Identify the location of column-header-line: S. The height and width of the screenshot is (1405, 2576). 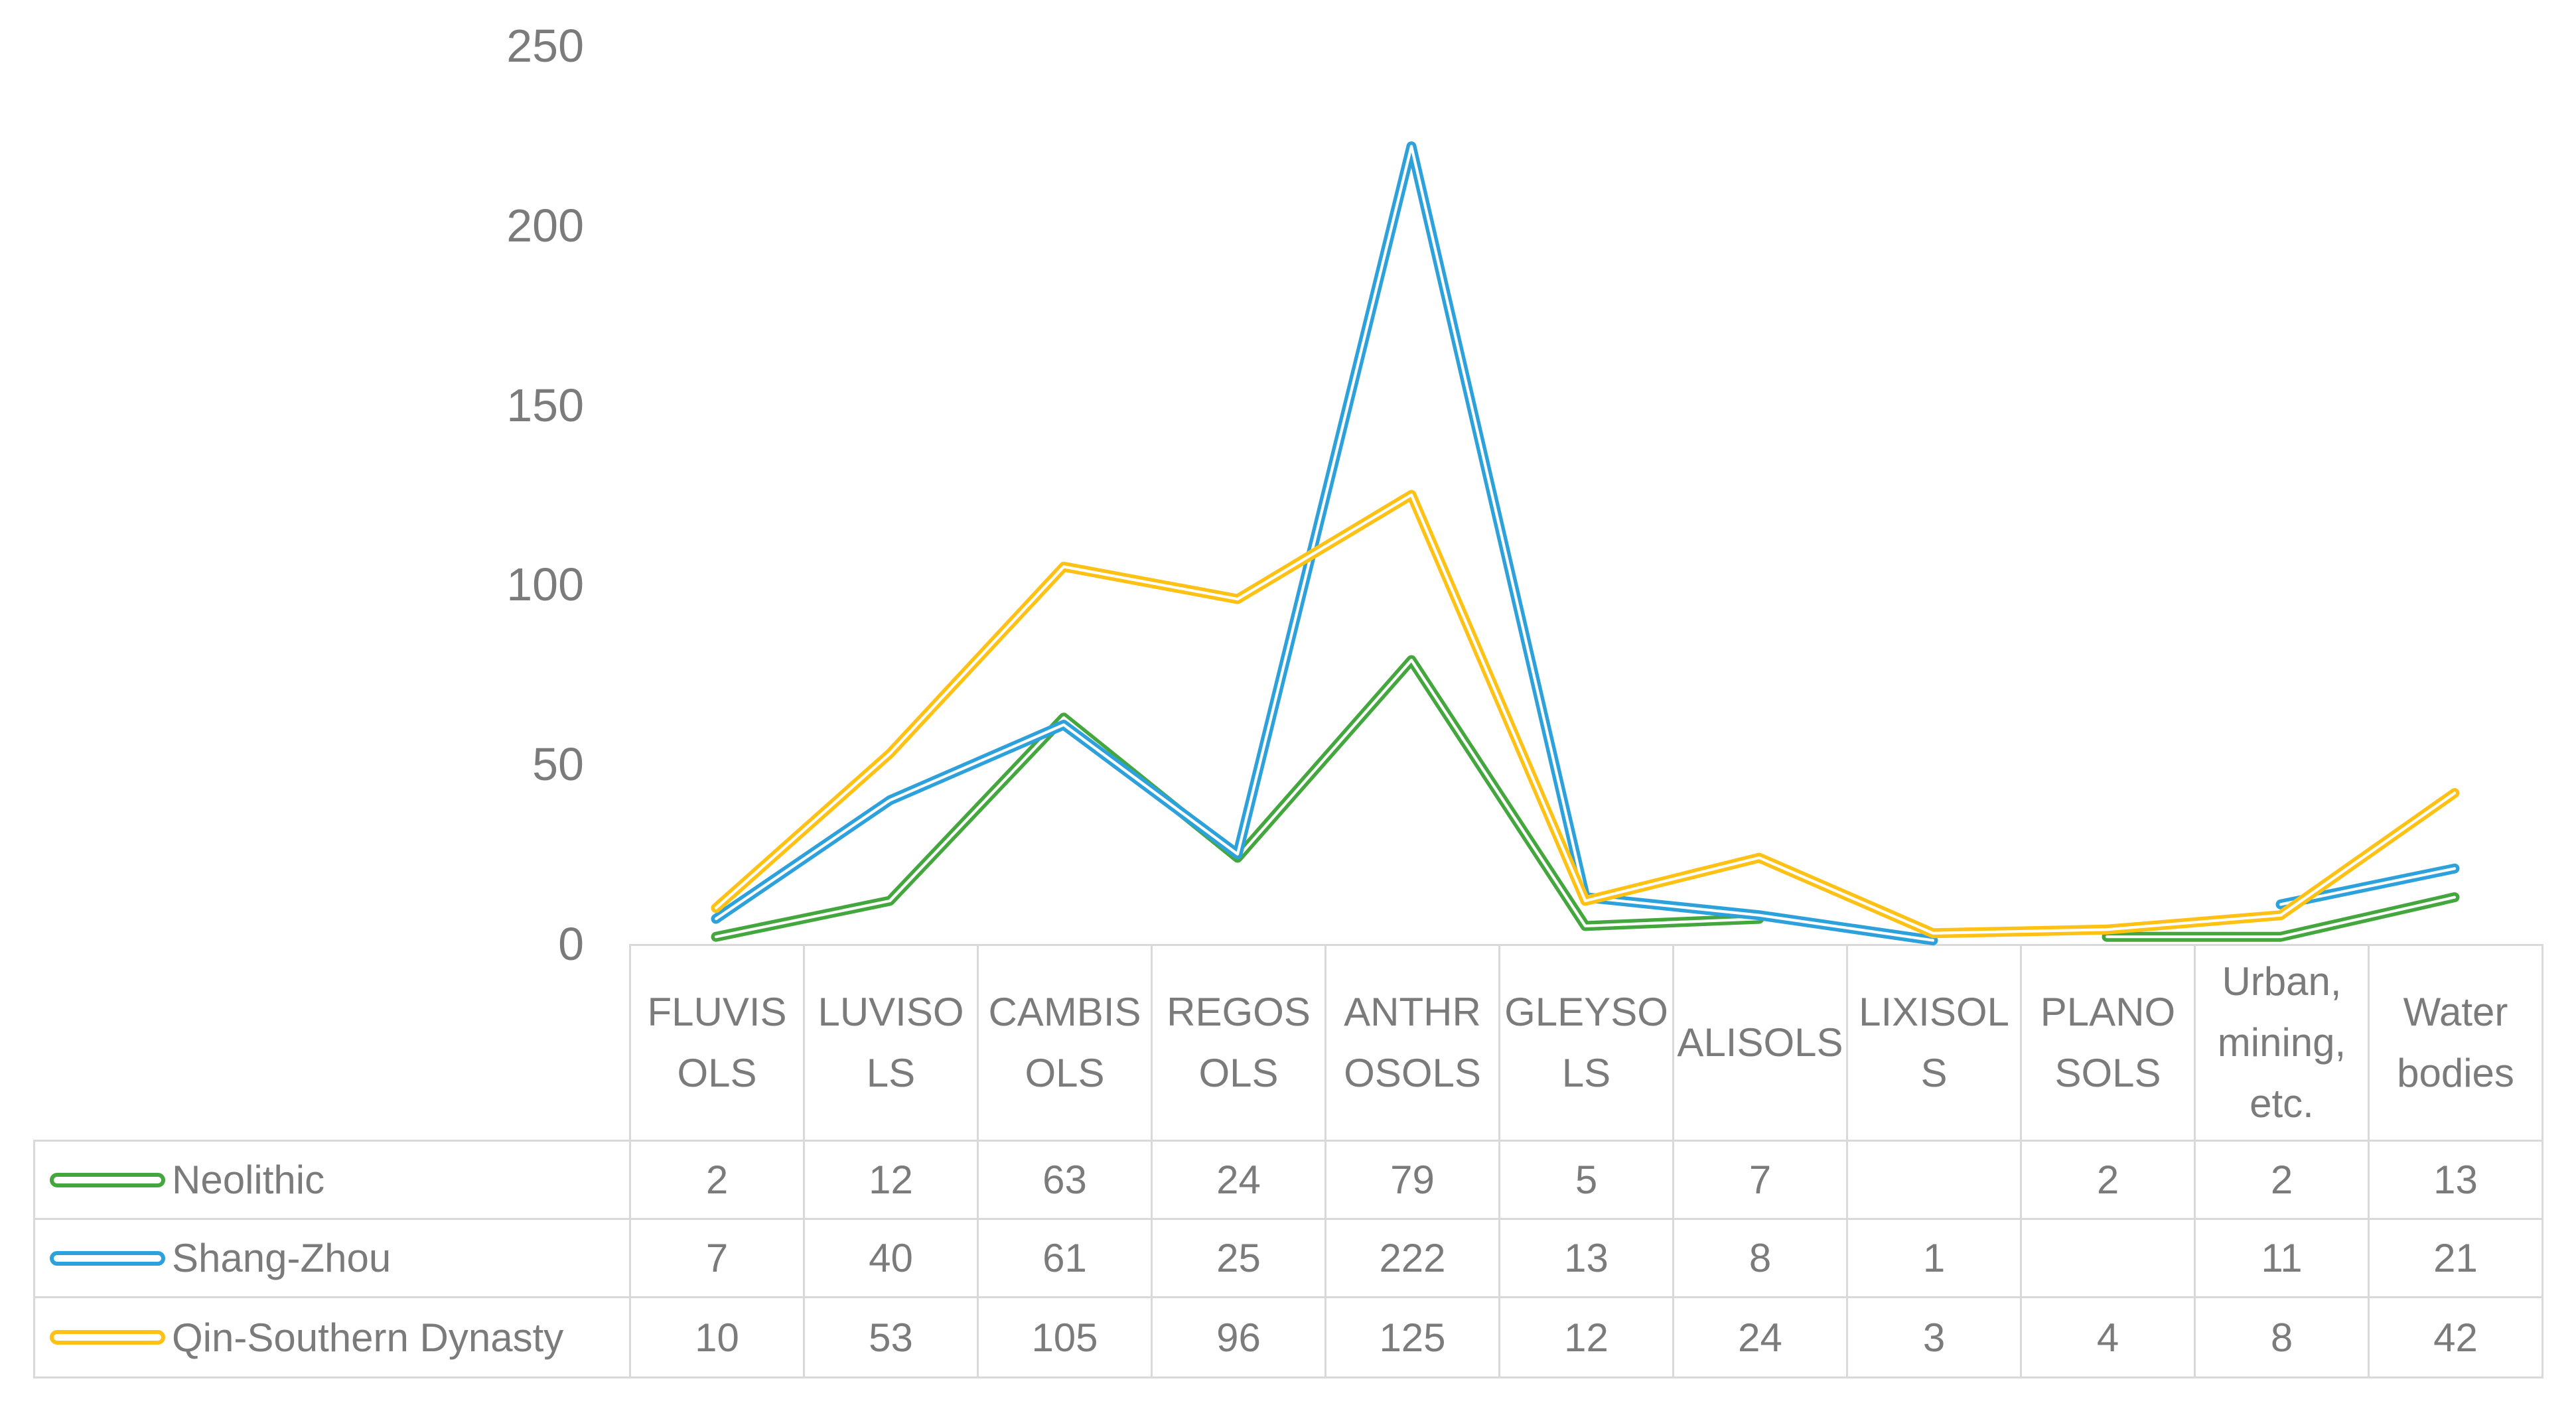
(1934, 1073).